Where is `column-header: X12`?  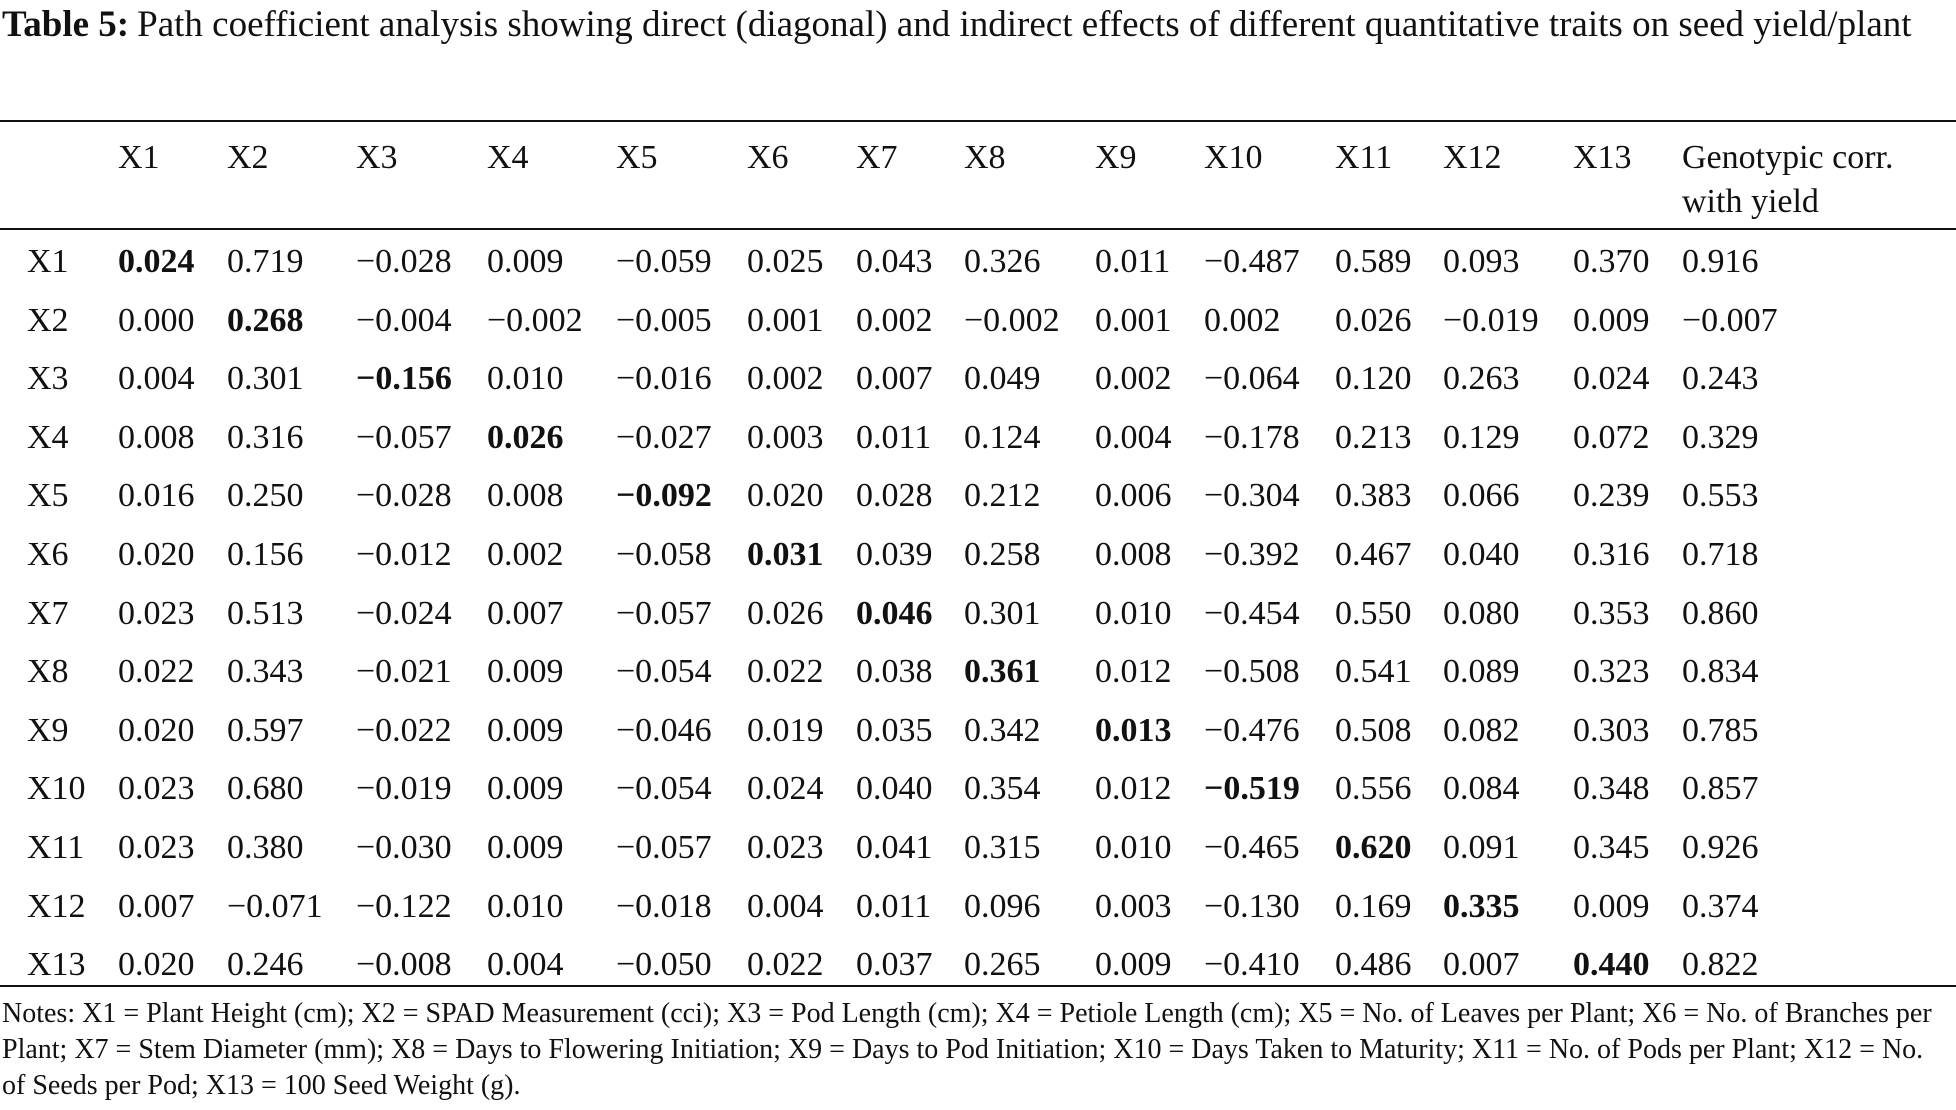
column-header: X12 is located at coordinates (1472, 157).